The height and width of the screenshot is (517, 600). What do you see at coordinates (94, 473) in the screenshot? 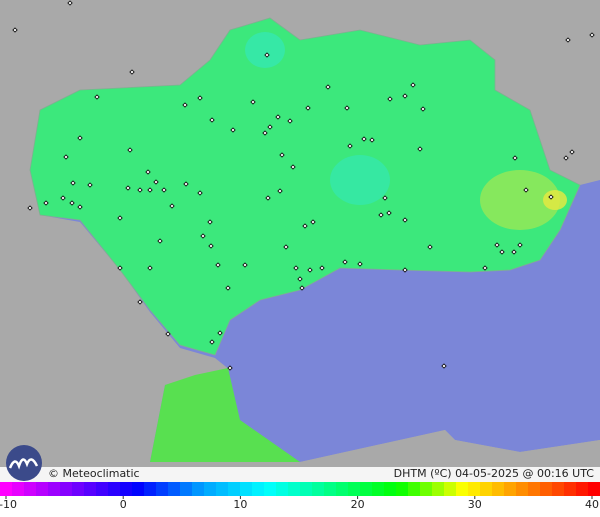
I see `brand: © Meteoclimatic` at bounding box center [94, 473].